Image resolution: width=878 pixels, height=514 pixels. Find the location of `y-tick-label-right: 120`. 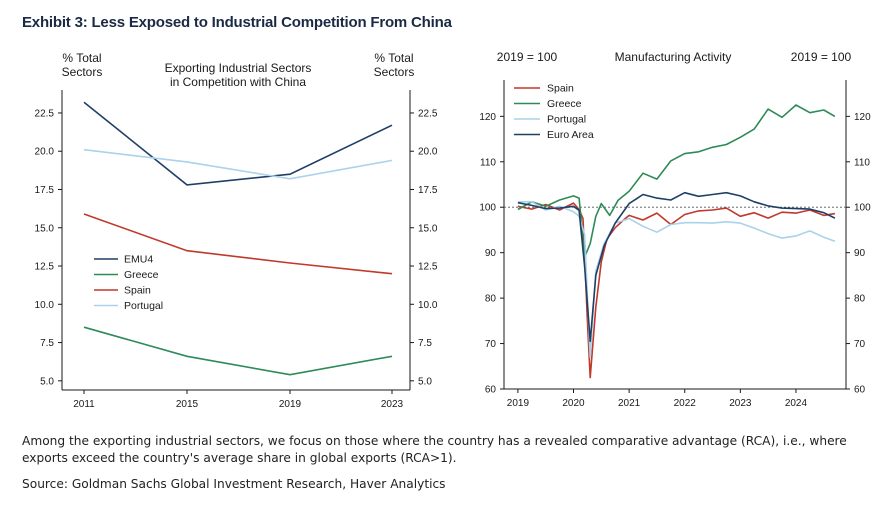

y-tick-label-right: 120 is located at coordinates (862, 117).